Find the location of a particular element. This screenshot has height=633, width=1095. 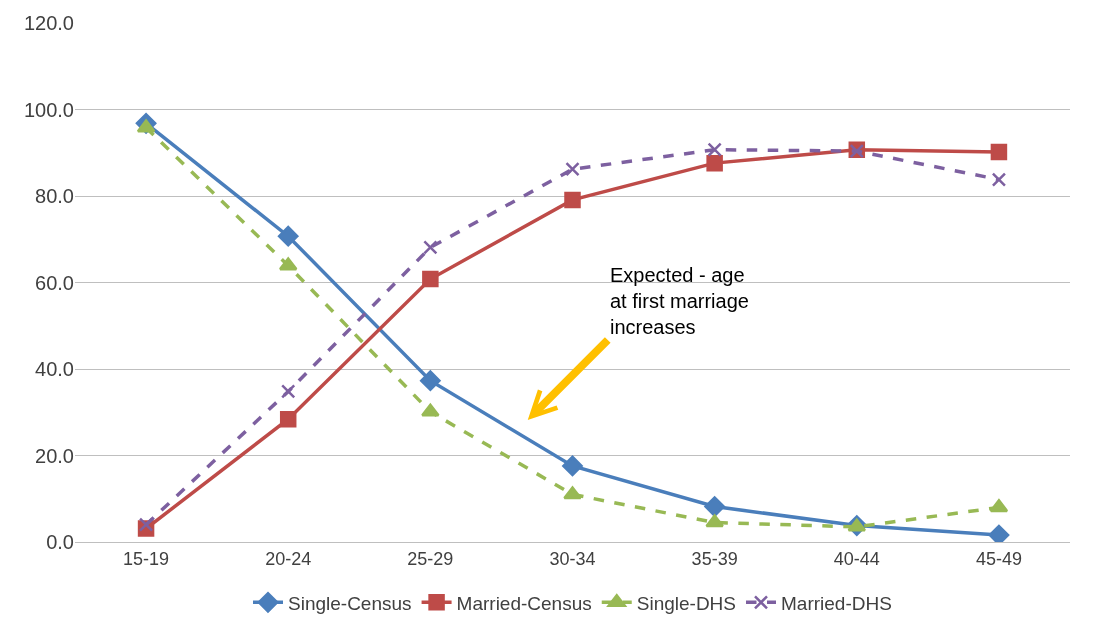

x-tick-label: 40-44 is located at coordinates (856, 558).